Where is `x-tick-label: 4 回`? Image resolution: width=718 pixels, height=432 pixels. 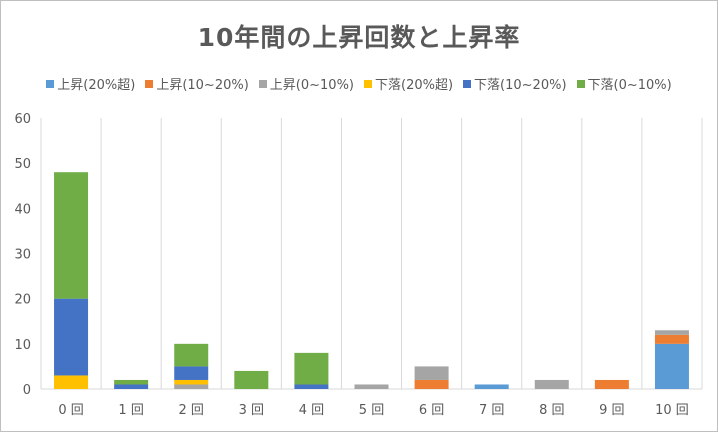
x-tick-label: 4 回 is located at coordinates (311, 410).